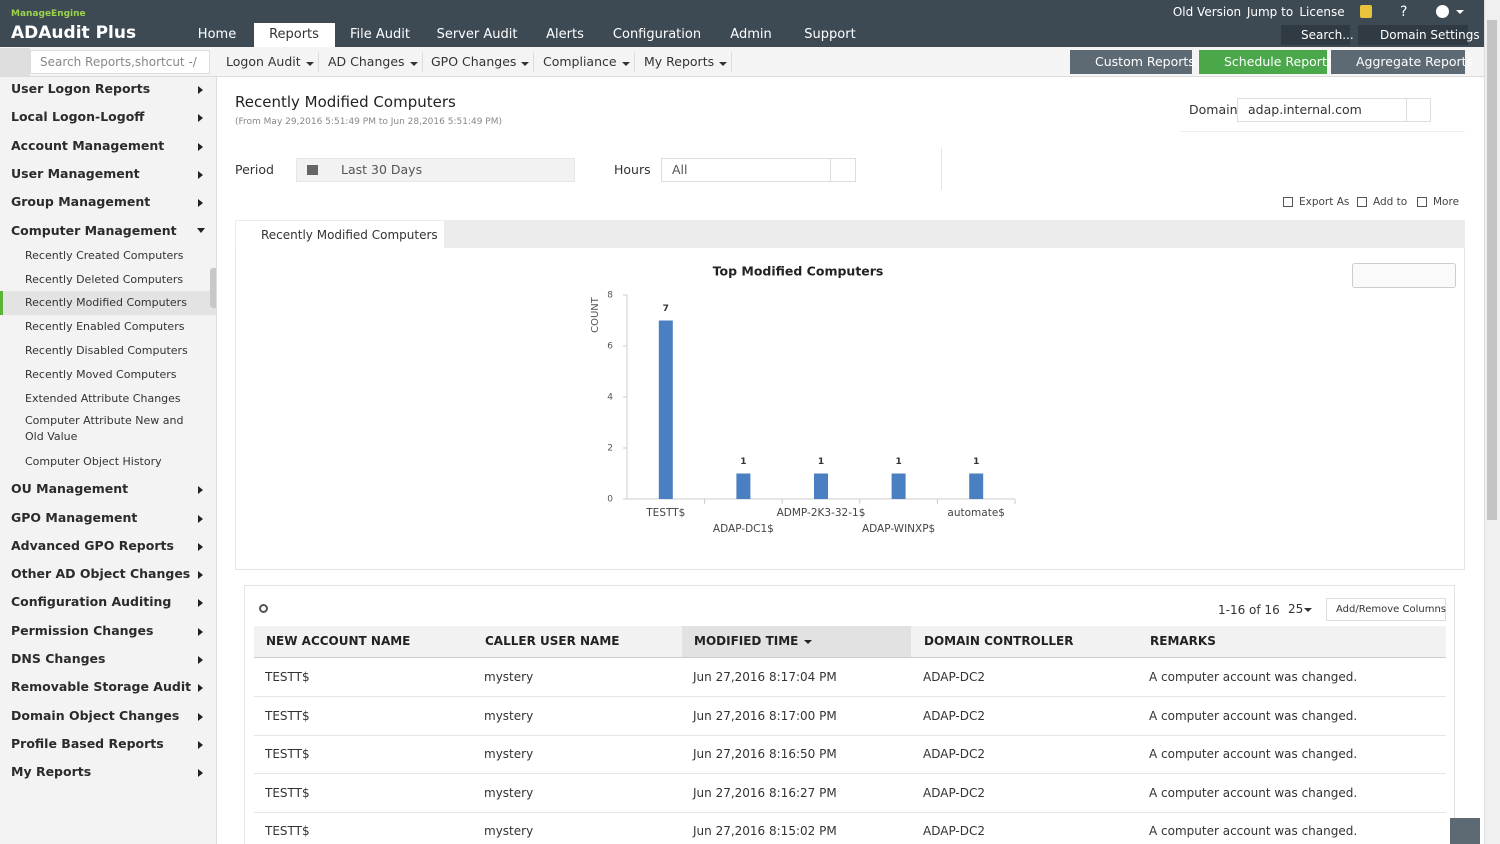  Describe the element at coordinates (1183, 641) in the screenshot. I see `column-header: REMARKS` at that location.